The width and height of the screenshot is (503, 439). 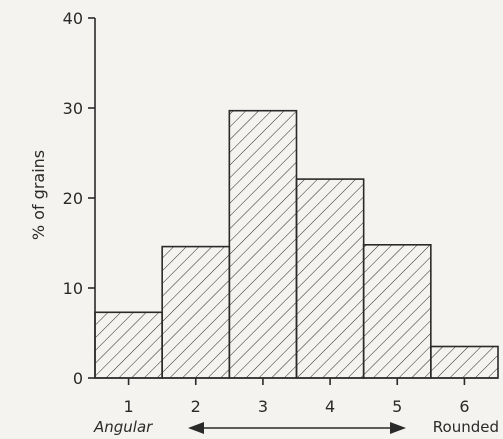 I want to click on x-tick-label-4: 4, so click(x=330, y=406).